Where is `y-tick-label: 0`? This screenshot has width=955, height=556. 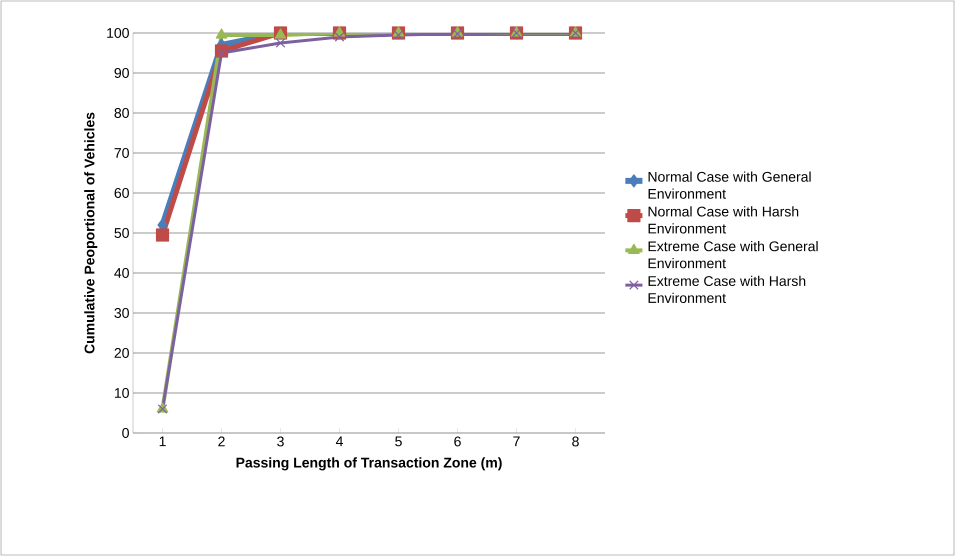
y-tick-label: 0 is located at coordinates (125, 433).